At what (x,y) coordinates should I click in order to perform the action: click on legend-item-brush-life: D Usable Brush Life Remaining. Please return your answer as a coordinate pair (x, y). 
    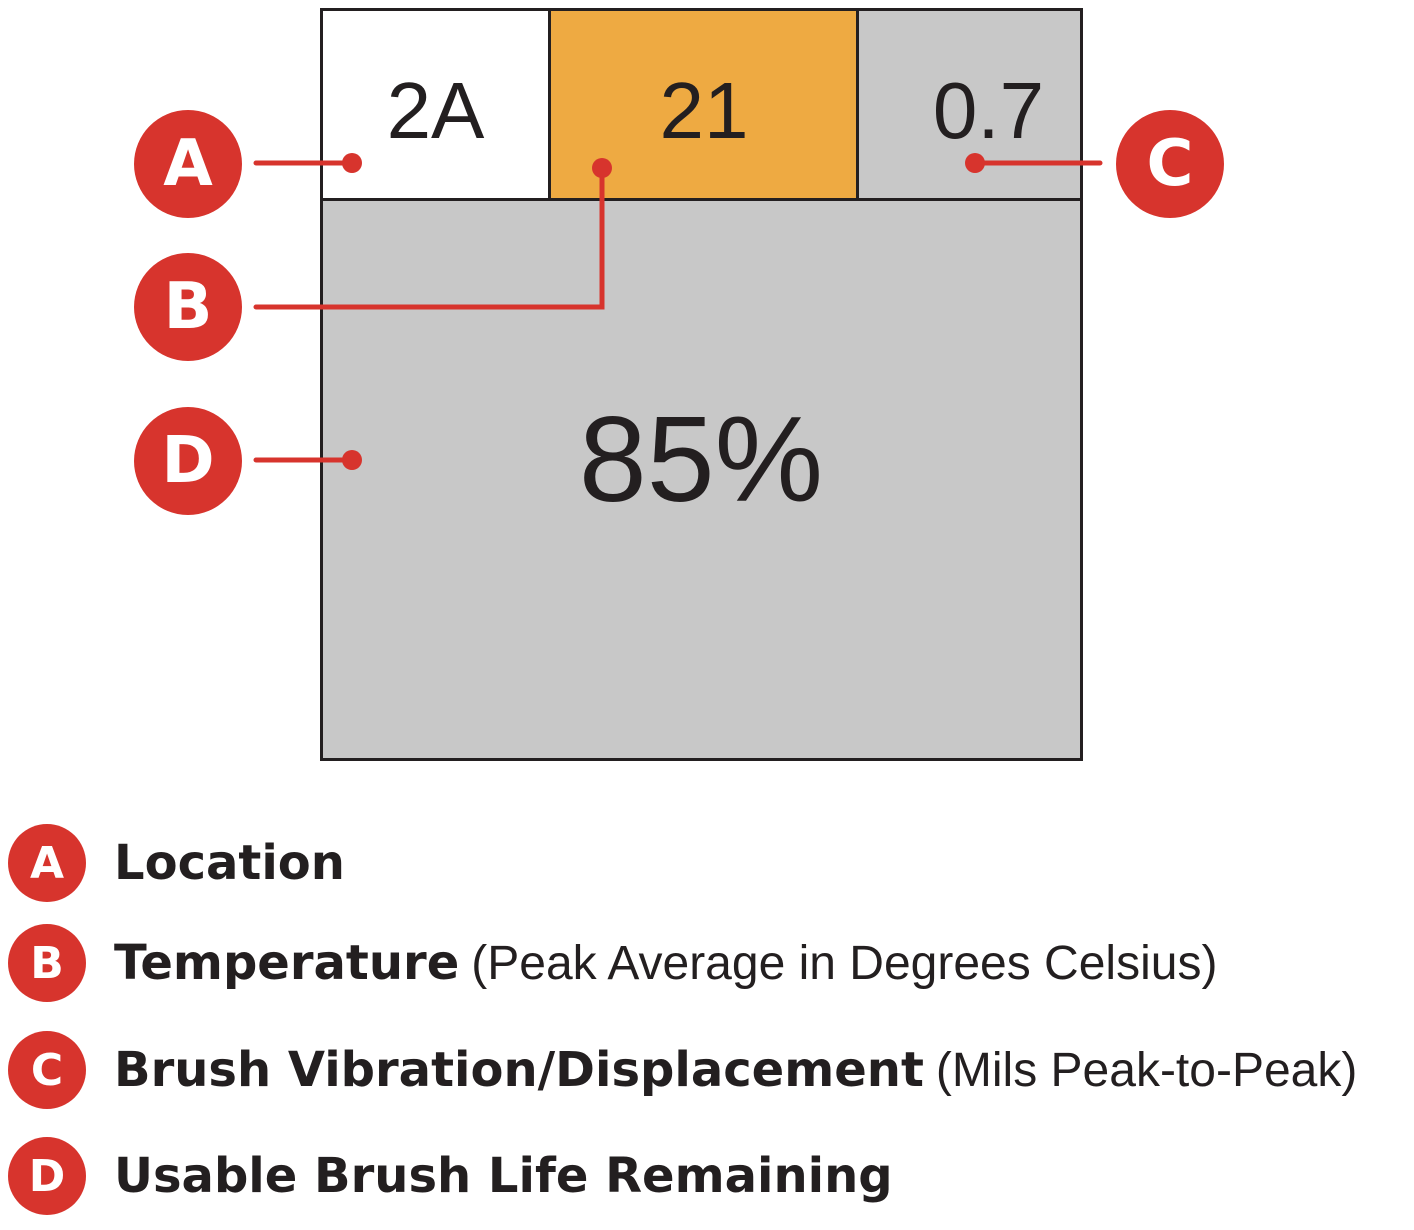
    Looking at the image, I should click on (450, 1176).